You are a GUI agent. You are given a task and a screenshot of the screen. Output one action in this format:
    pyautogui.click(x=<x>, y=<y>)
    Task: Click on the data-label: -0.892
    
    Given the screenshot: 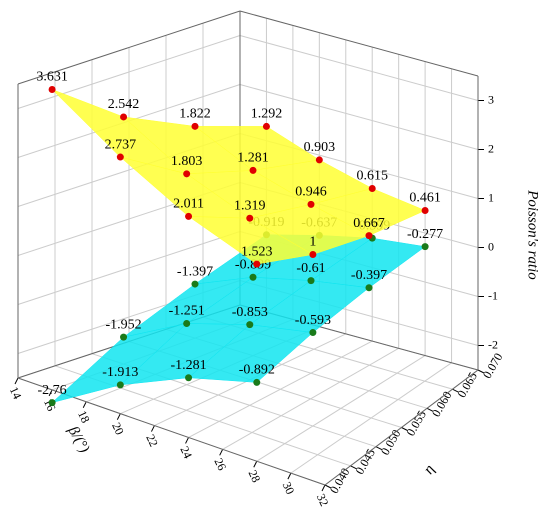 What is the action you would take?
    pyautogui.click(x=257, y=370)
    